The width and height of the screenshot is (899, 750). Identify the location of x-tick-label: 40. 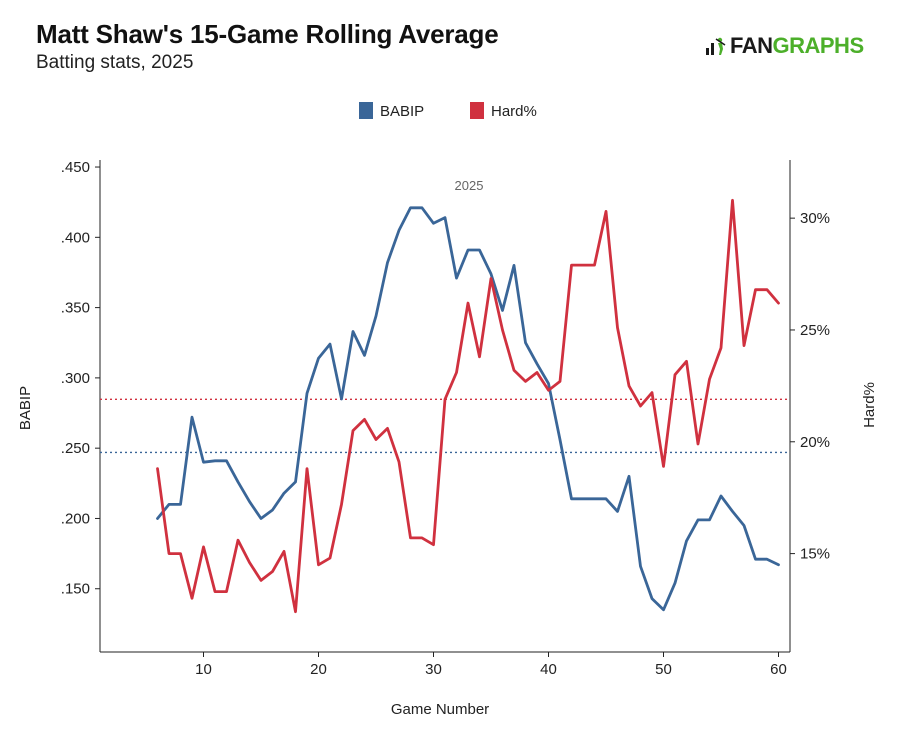
(548, 669).